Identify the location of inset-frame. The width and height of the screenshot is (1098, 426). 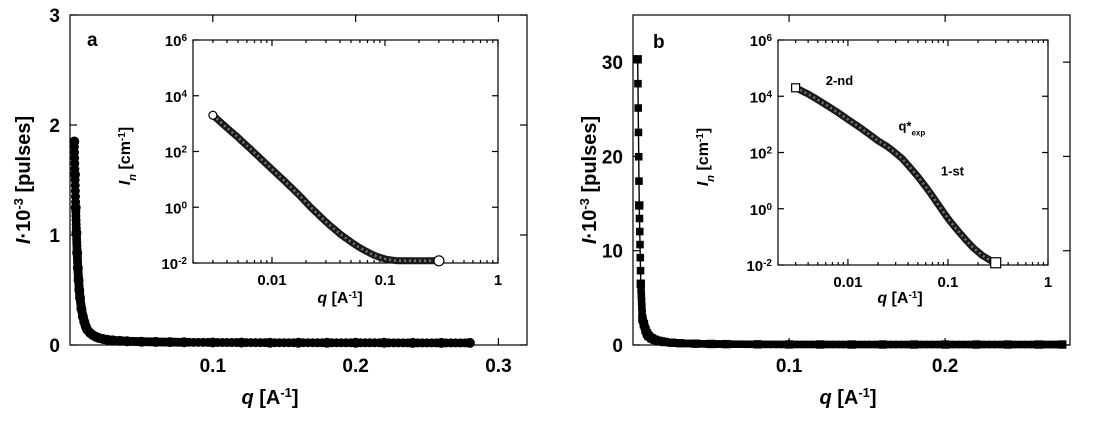
(913, 152).